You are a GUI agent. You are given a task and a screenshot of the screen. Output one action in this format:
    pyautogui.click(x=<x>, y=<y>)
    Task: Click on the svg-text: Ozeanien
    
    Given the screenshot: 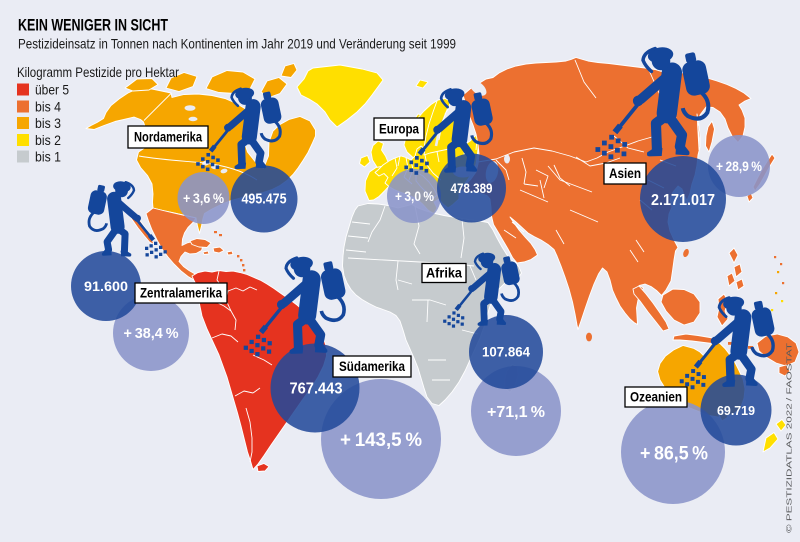 What is the action you would take?
    pyautogui.click(x=656, y=397)
    